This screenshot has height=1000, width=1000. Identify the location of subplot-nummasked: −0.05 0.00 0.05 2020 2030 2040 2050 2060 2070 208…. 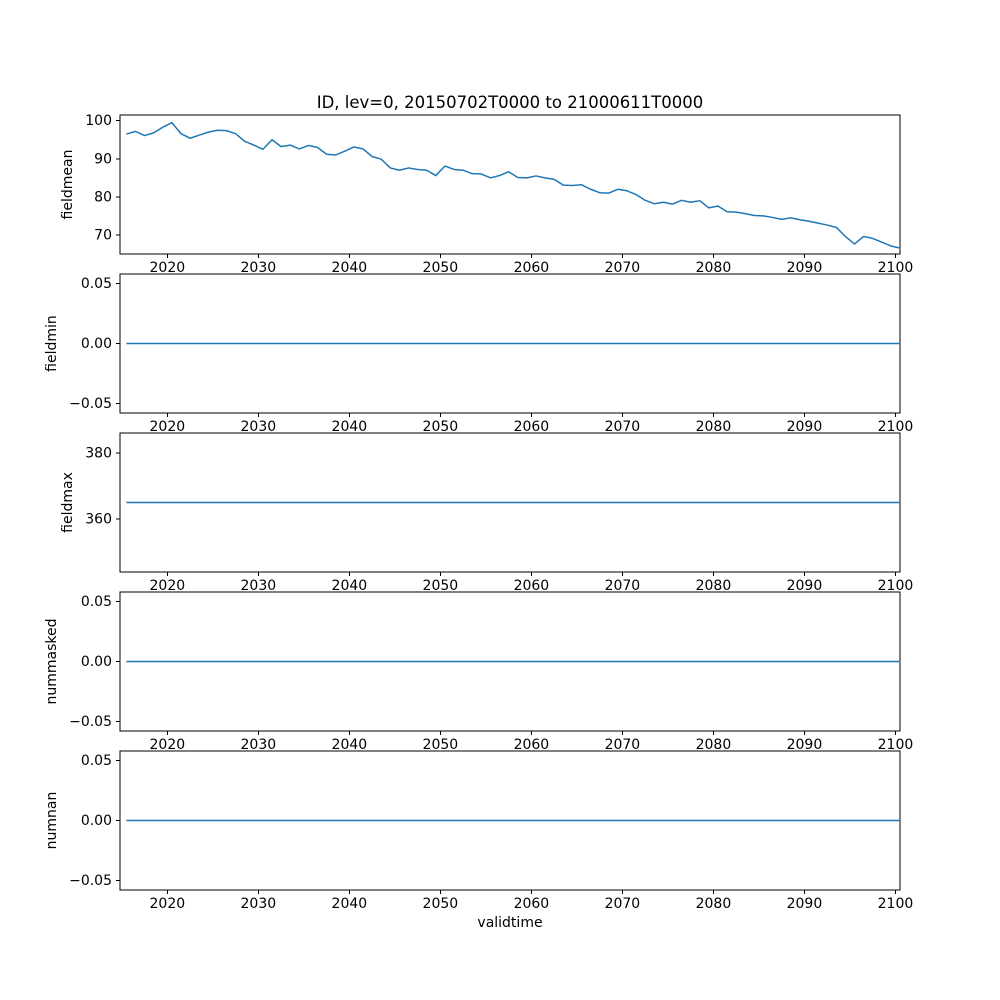
(479, 672).